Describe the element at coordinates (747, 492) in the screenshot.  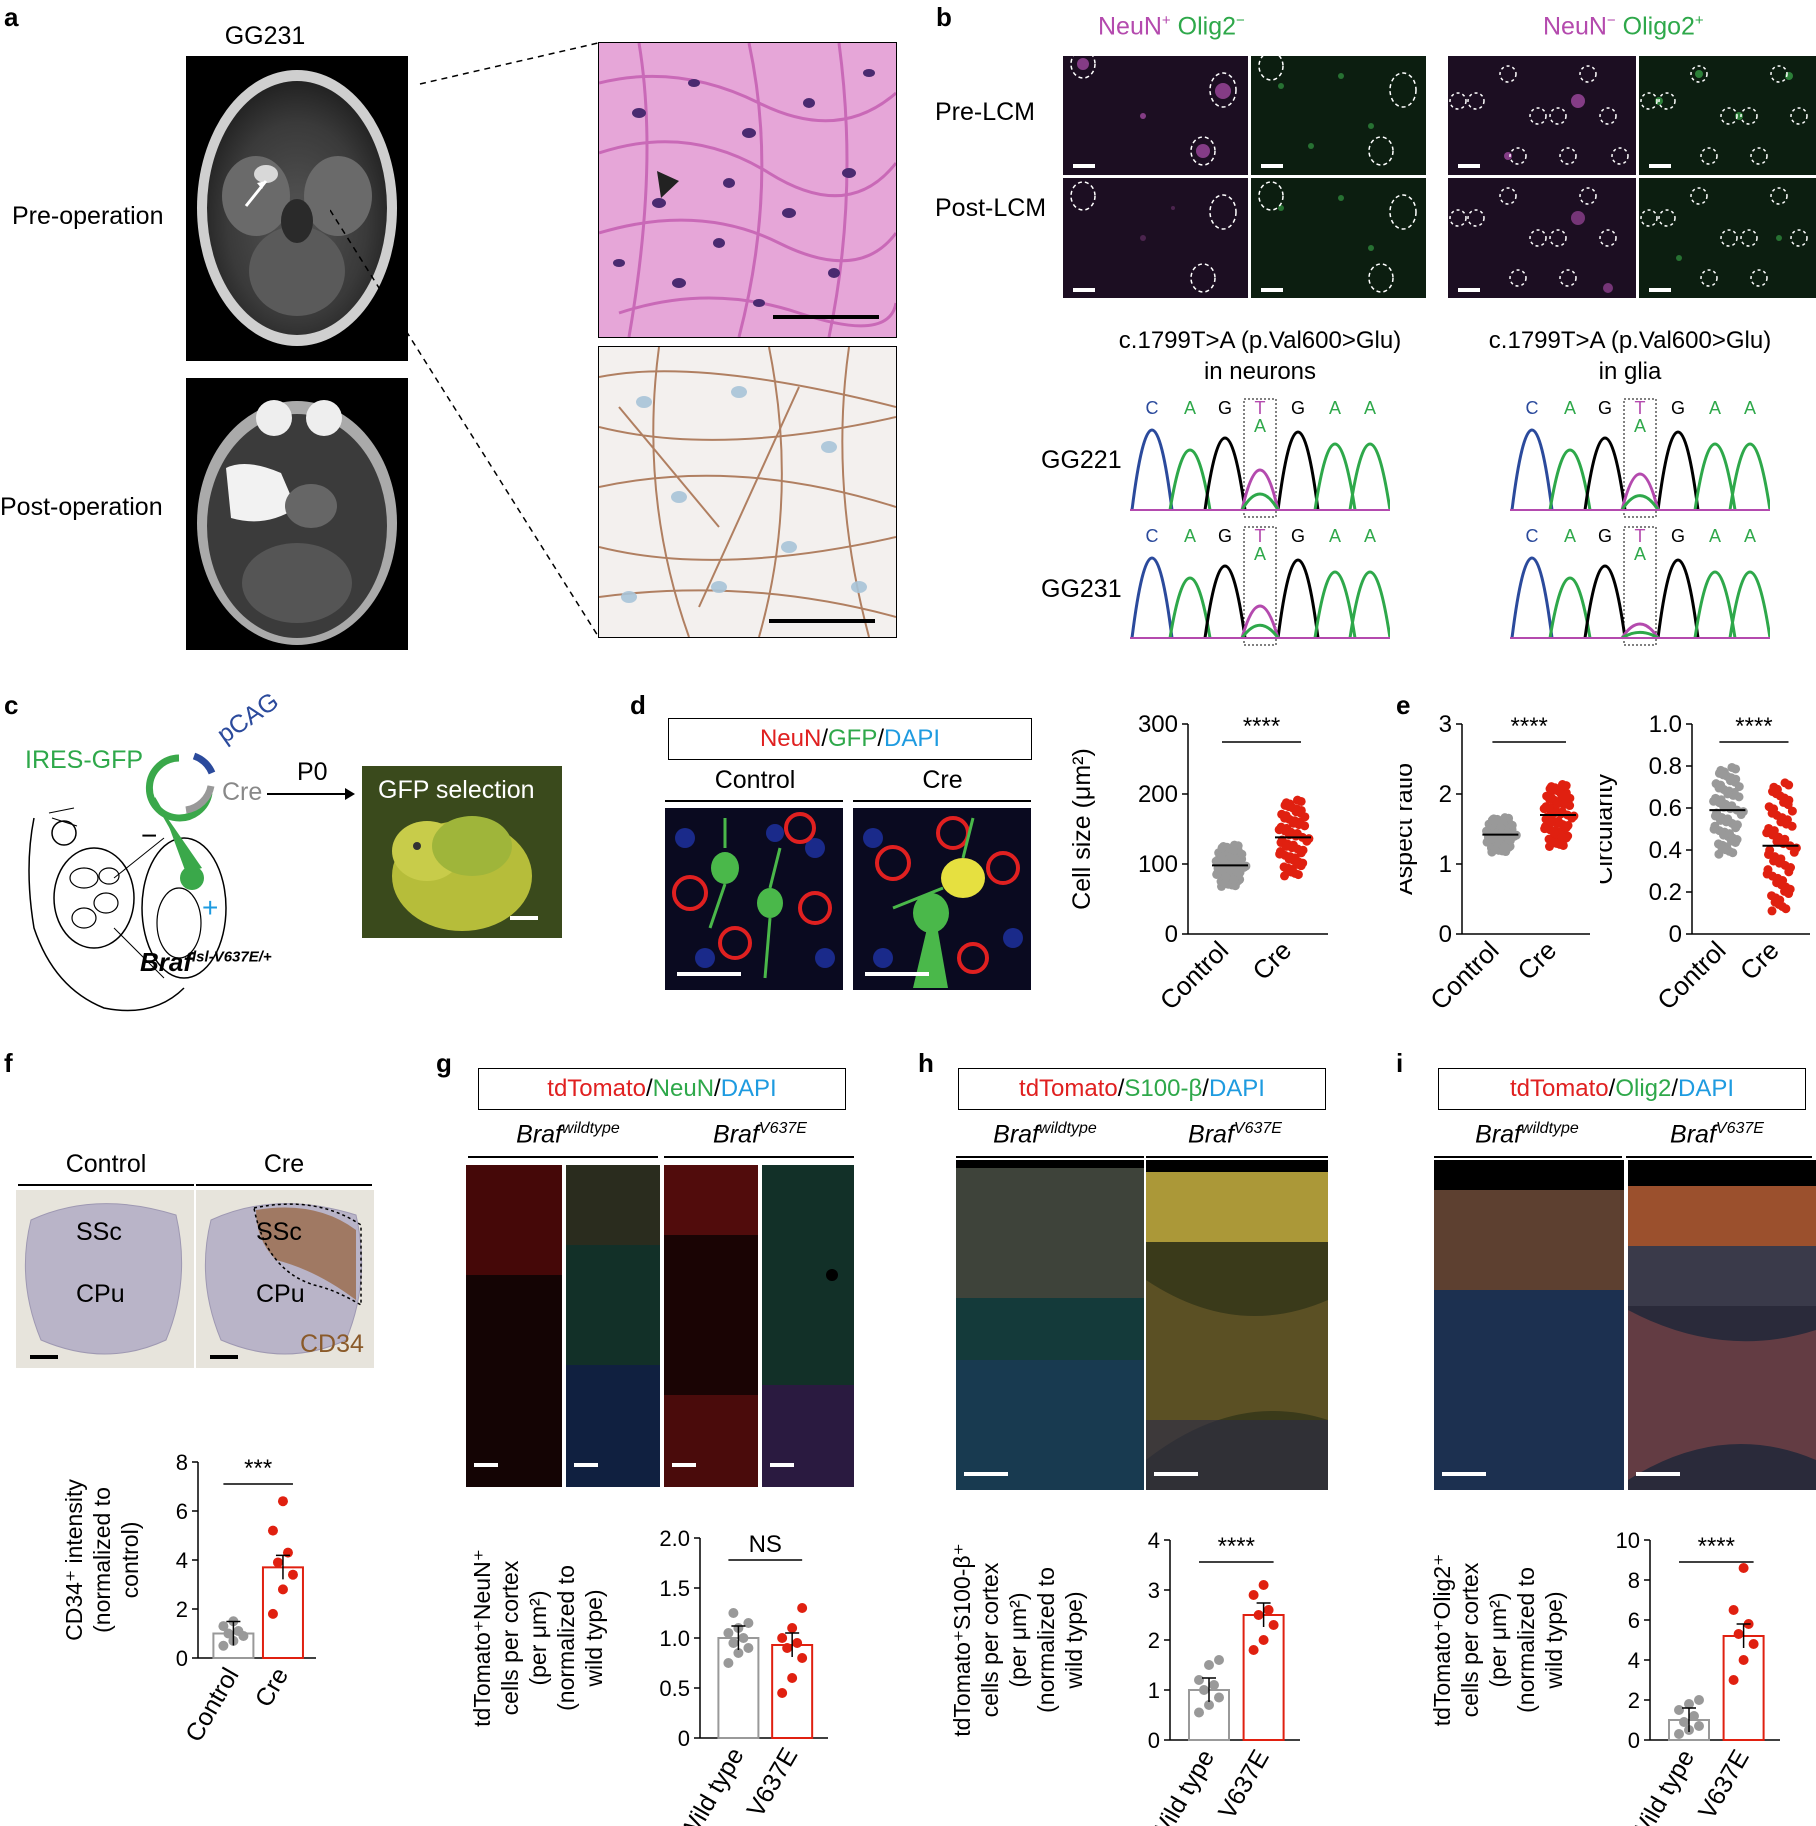
I see `ihc-histology` at that location.